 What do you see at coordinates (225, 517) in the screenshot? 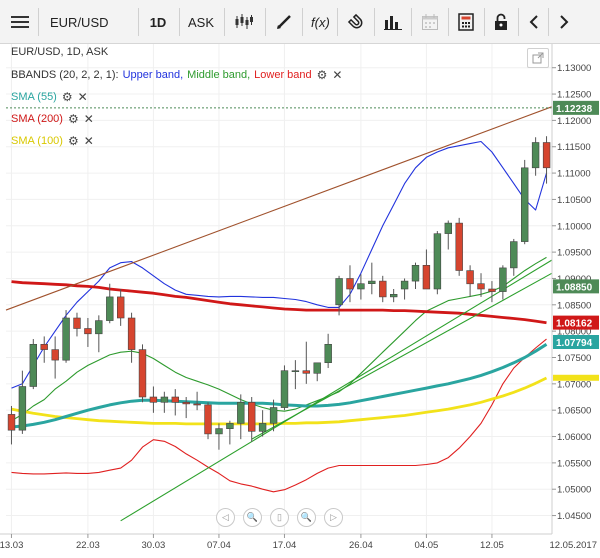
I see `nav-prev-button: ◁` at bounding box center [225, 517].